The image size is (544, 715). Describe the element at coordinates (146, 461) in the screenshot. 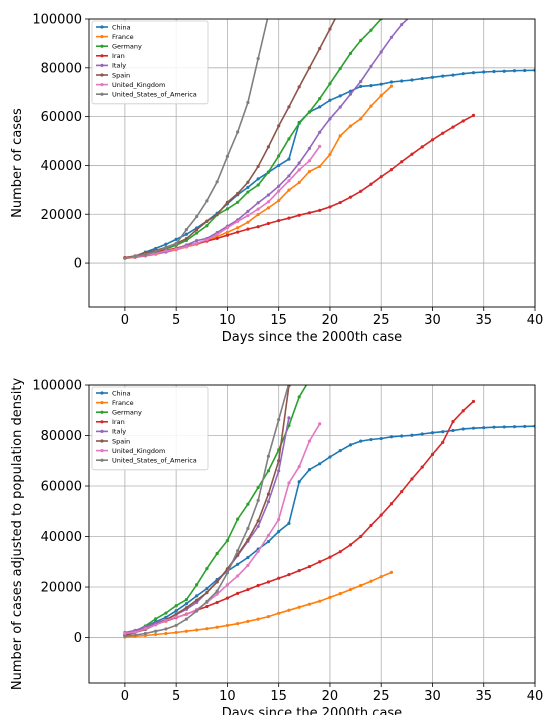

I see `legend-item: United_States_of_America` at that location.